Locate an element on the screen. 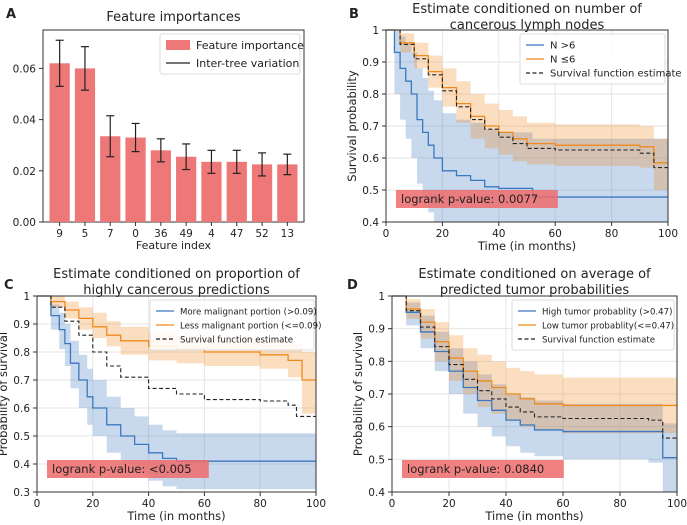  legend-label: Less malignant portion (<=0.09) is located at coordinates (250, 327).